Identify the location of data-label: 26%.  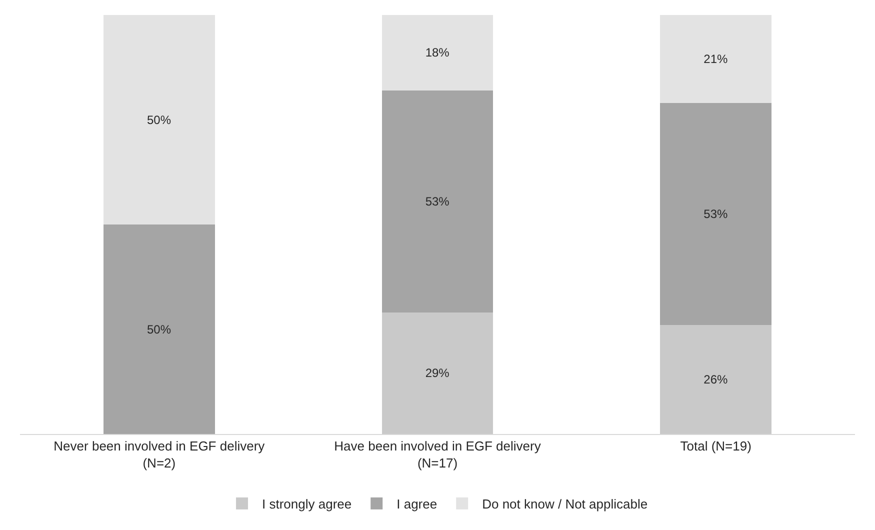
(716, 379).